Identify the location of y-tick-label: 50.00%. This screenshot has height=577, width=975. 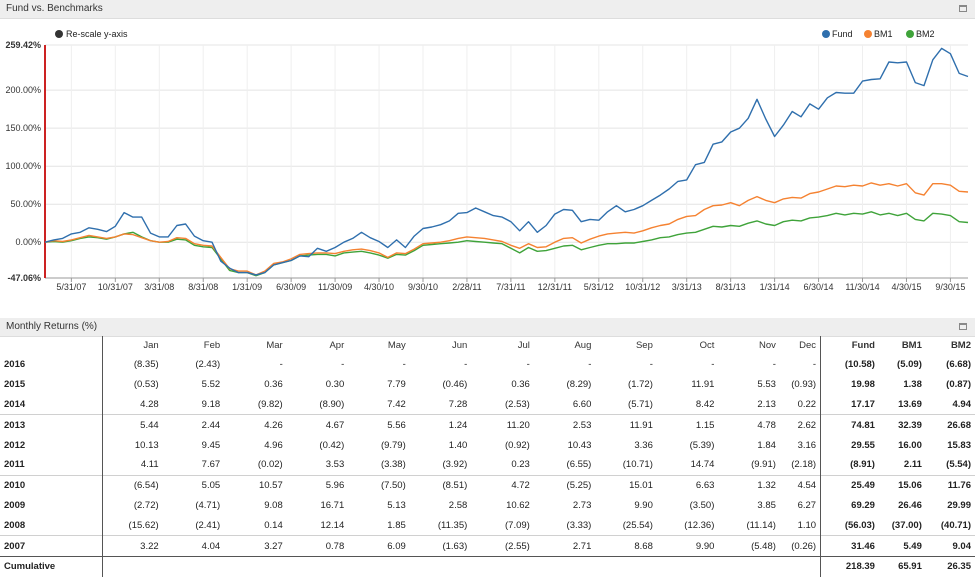
(25, 204).